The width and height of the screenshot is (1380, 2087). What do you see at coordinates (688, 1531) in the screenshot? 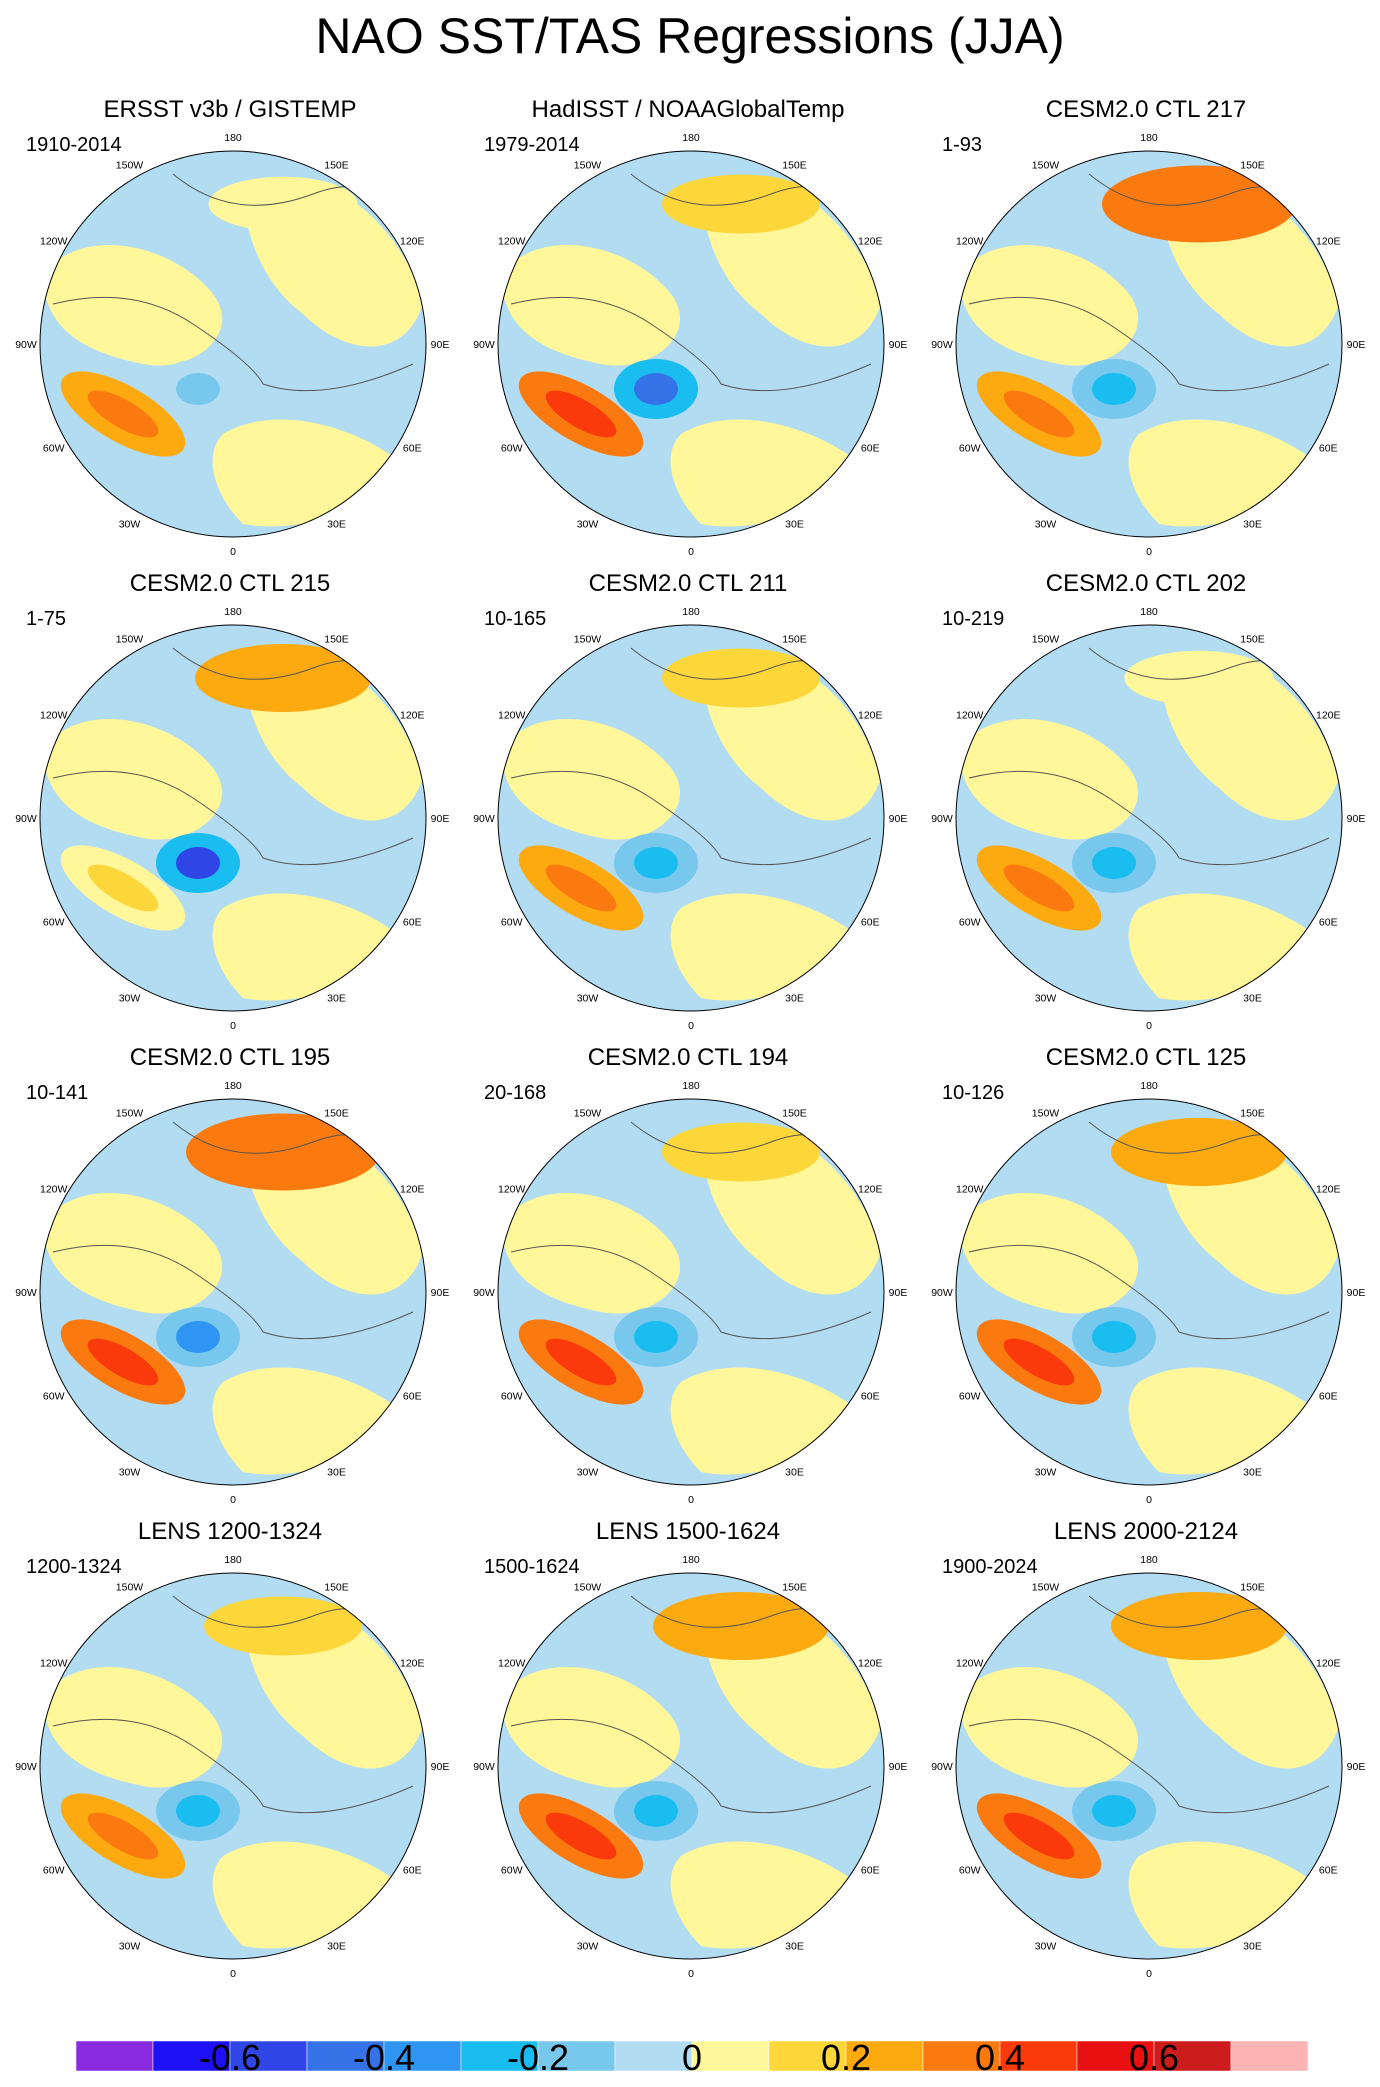
I see `panel-title: LENS 1500-1624` at bounding box center [688, 1531].